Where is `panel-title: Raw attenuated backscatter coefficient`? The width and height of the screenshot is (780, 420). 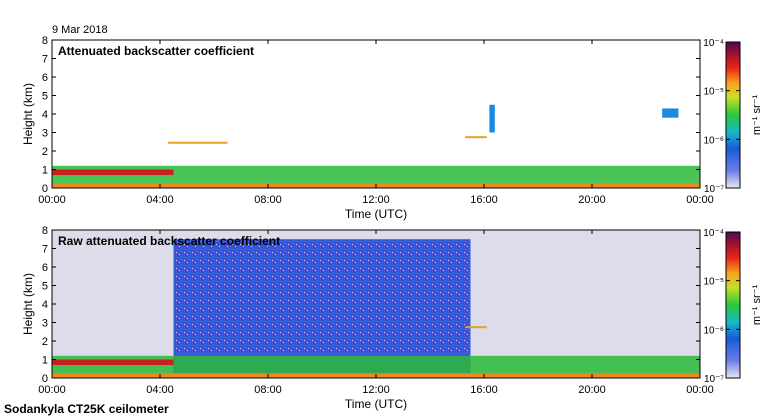
panel-title: Raw attenuated backscatter coefficient is located at coordinates (169, 241).